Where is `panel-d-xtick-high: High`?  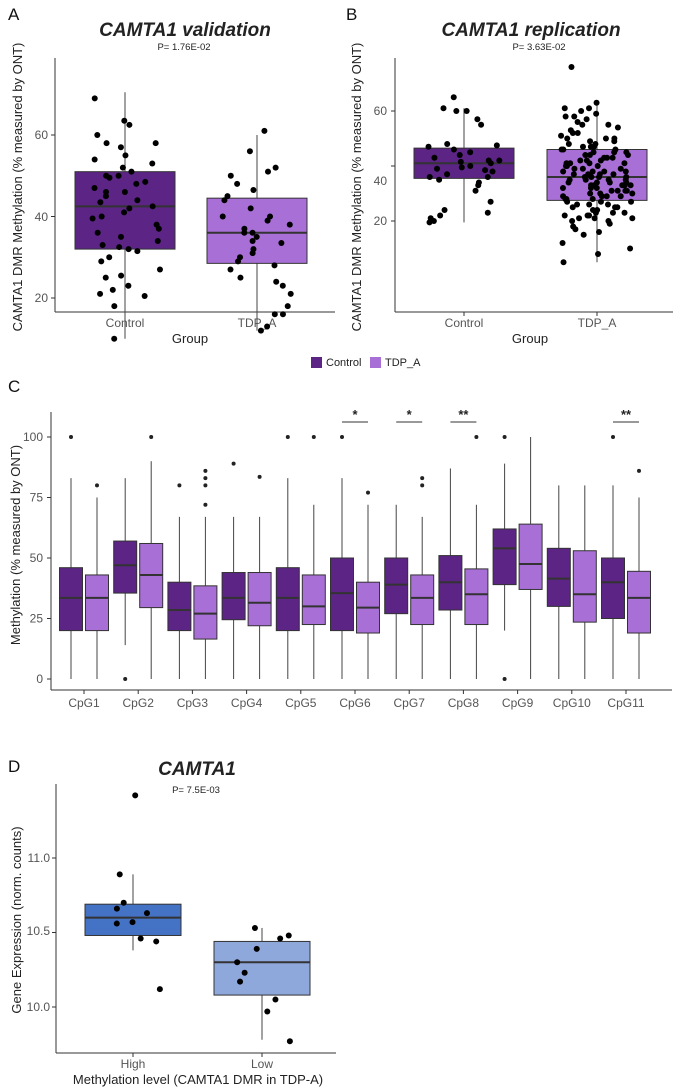 panel-d-xtick-high: High is located at coordinates (133, 1064).